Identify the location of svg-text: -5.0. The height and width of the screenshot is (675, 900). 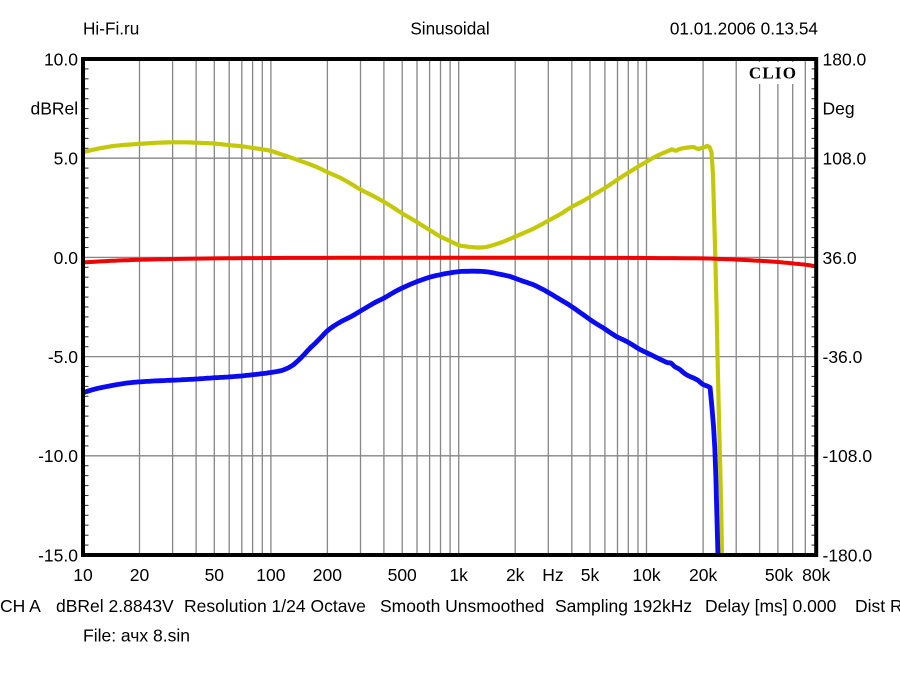
(63, 357).